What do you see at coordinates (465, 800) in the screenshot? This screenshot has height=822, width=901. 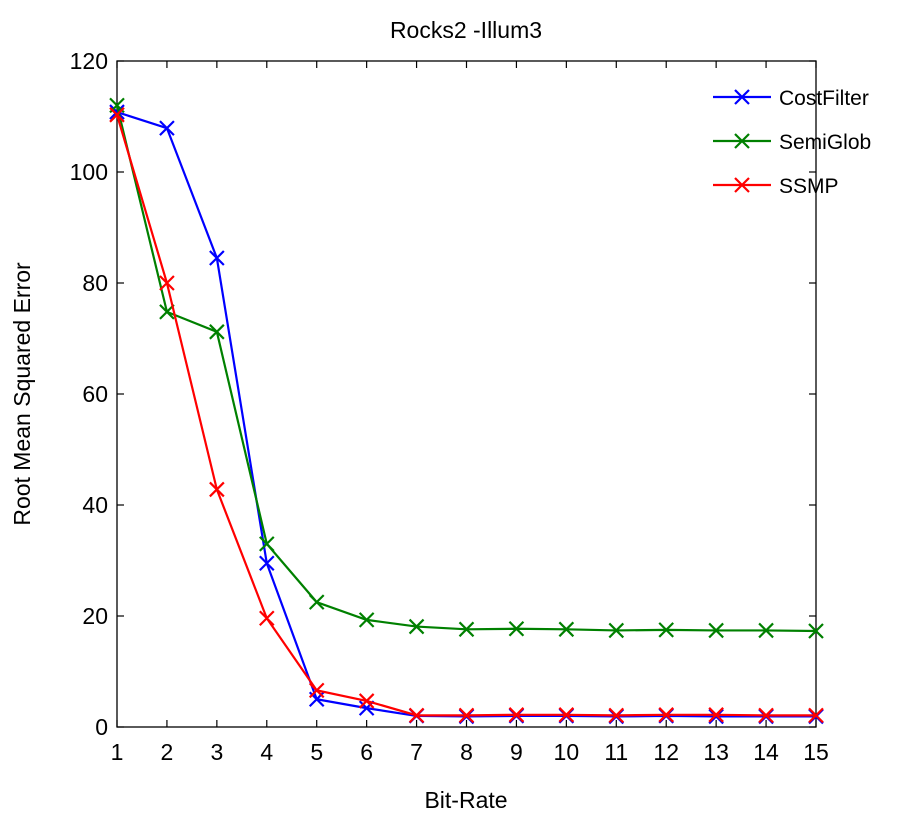 I see `x-axis-label: Bit-Rate` at bounding box center [465, 800].